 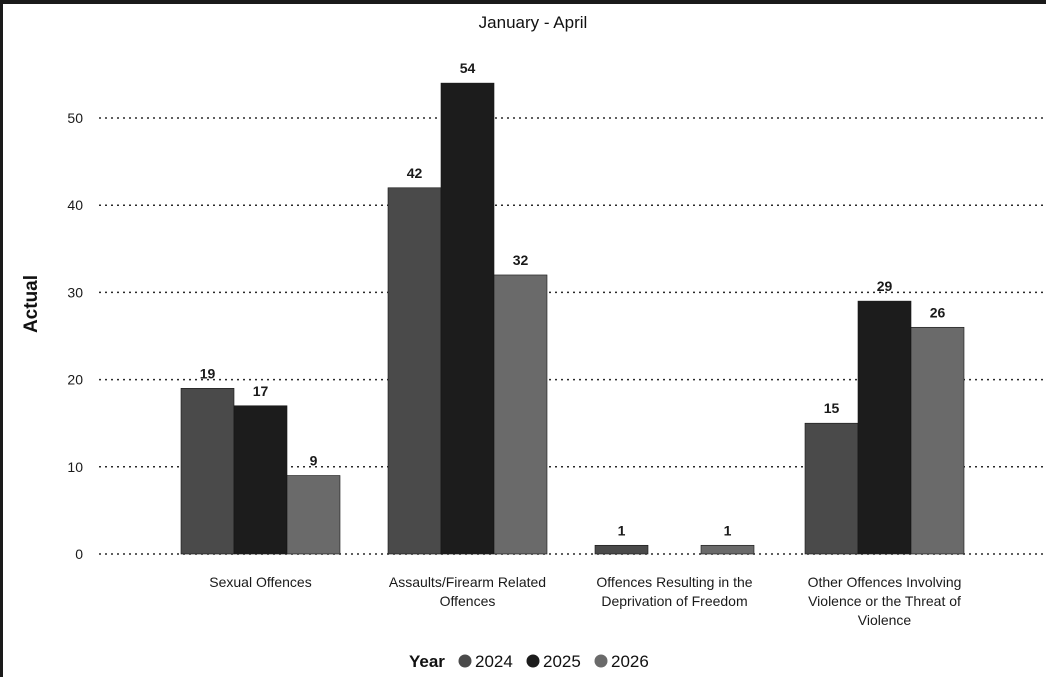 I want to click on data-label: 15, so click(x=832, y=408).